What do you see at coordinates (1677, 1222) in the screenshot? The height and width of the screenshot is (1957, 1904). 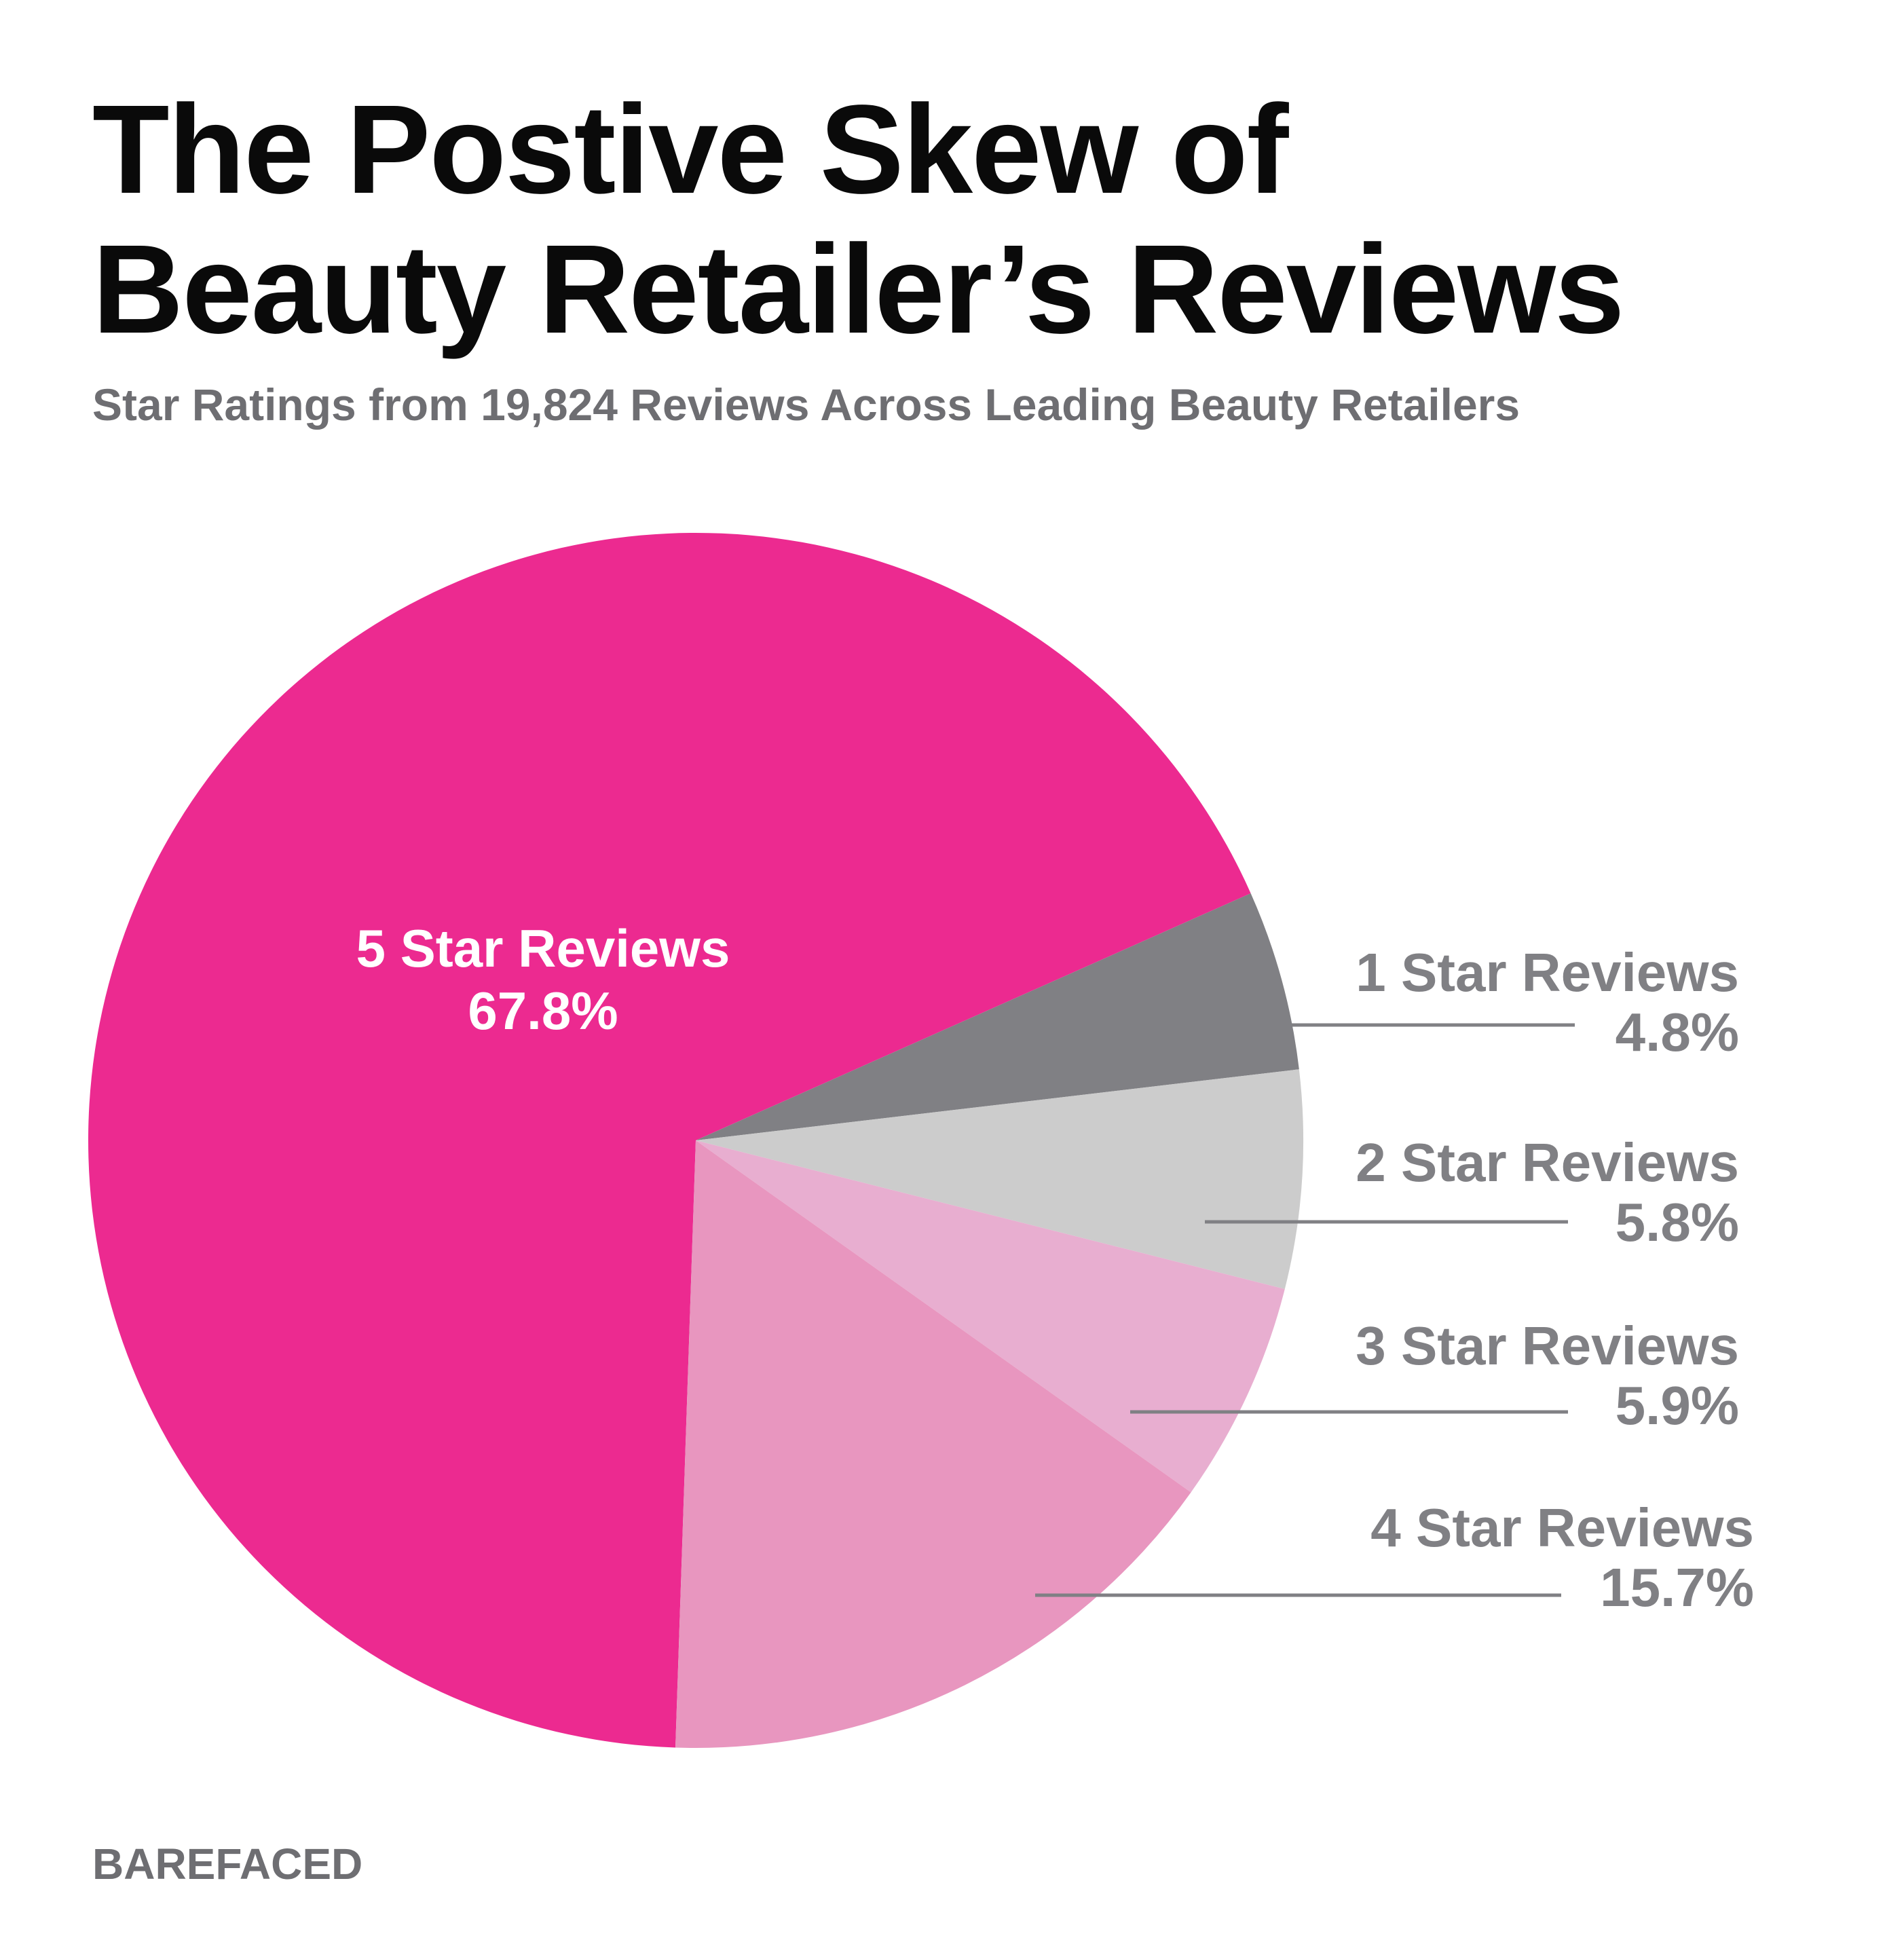 I see `callout-value-2-star: 5.8%` at bounding box center [1677, 1222].